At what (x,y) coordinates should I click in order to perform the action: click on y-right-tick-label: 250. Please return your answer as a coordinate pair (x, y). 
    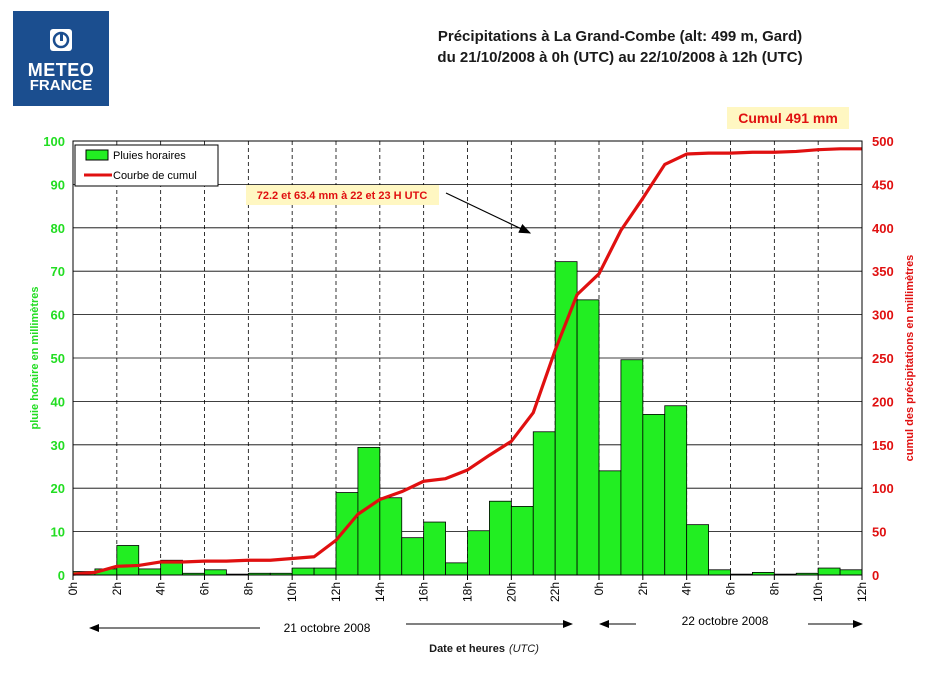
    Looking at the image, I should click on (883, 358).